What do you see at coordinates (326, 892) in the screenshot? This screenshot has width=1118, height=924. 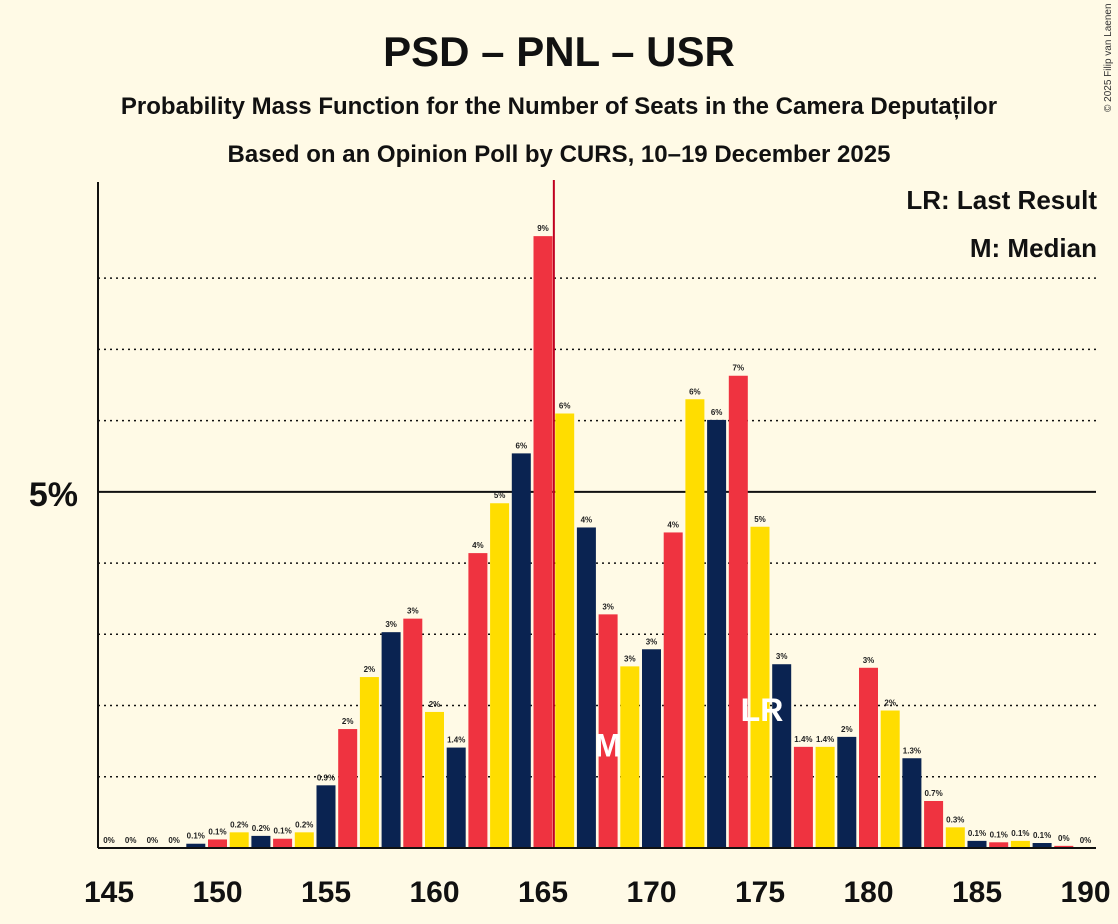 I see `x-tick-155: 155` at bounding box center [326, 892].